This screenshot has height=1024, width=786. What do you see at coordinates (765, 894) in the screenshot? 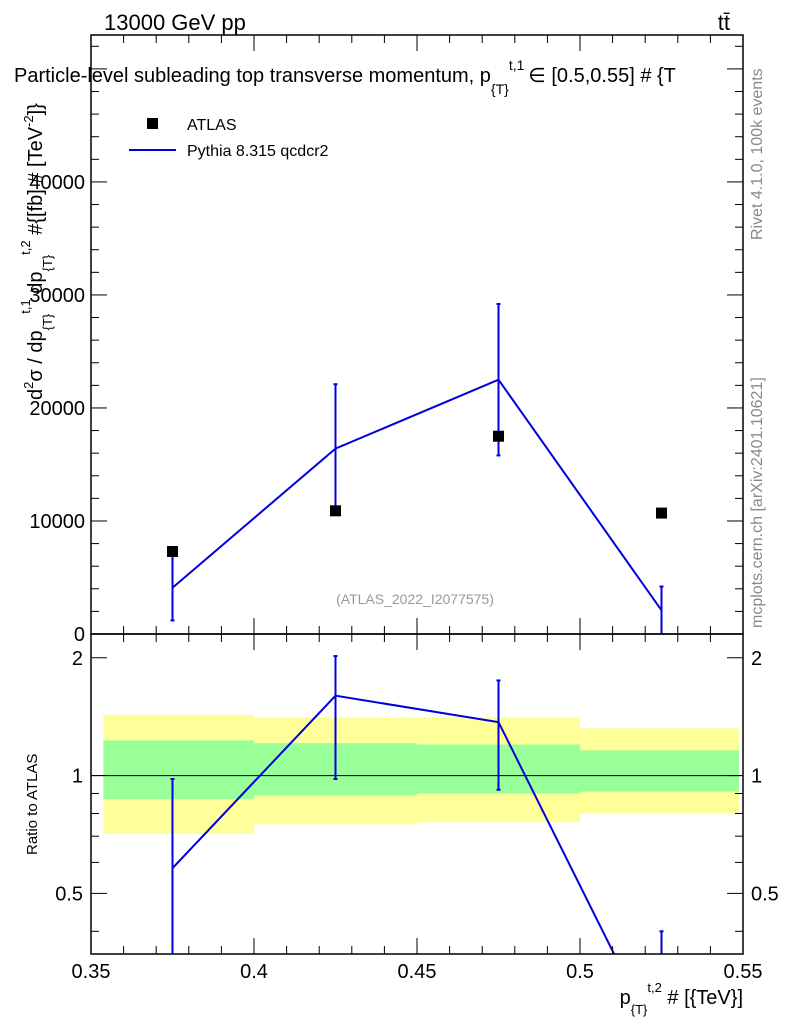
I see `ratio-y-tick-label-right: 0.5` at bounding box center [765, 894].